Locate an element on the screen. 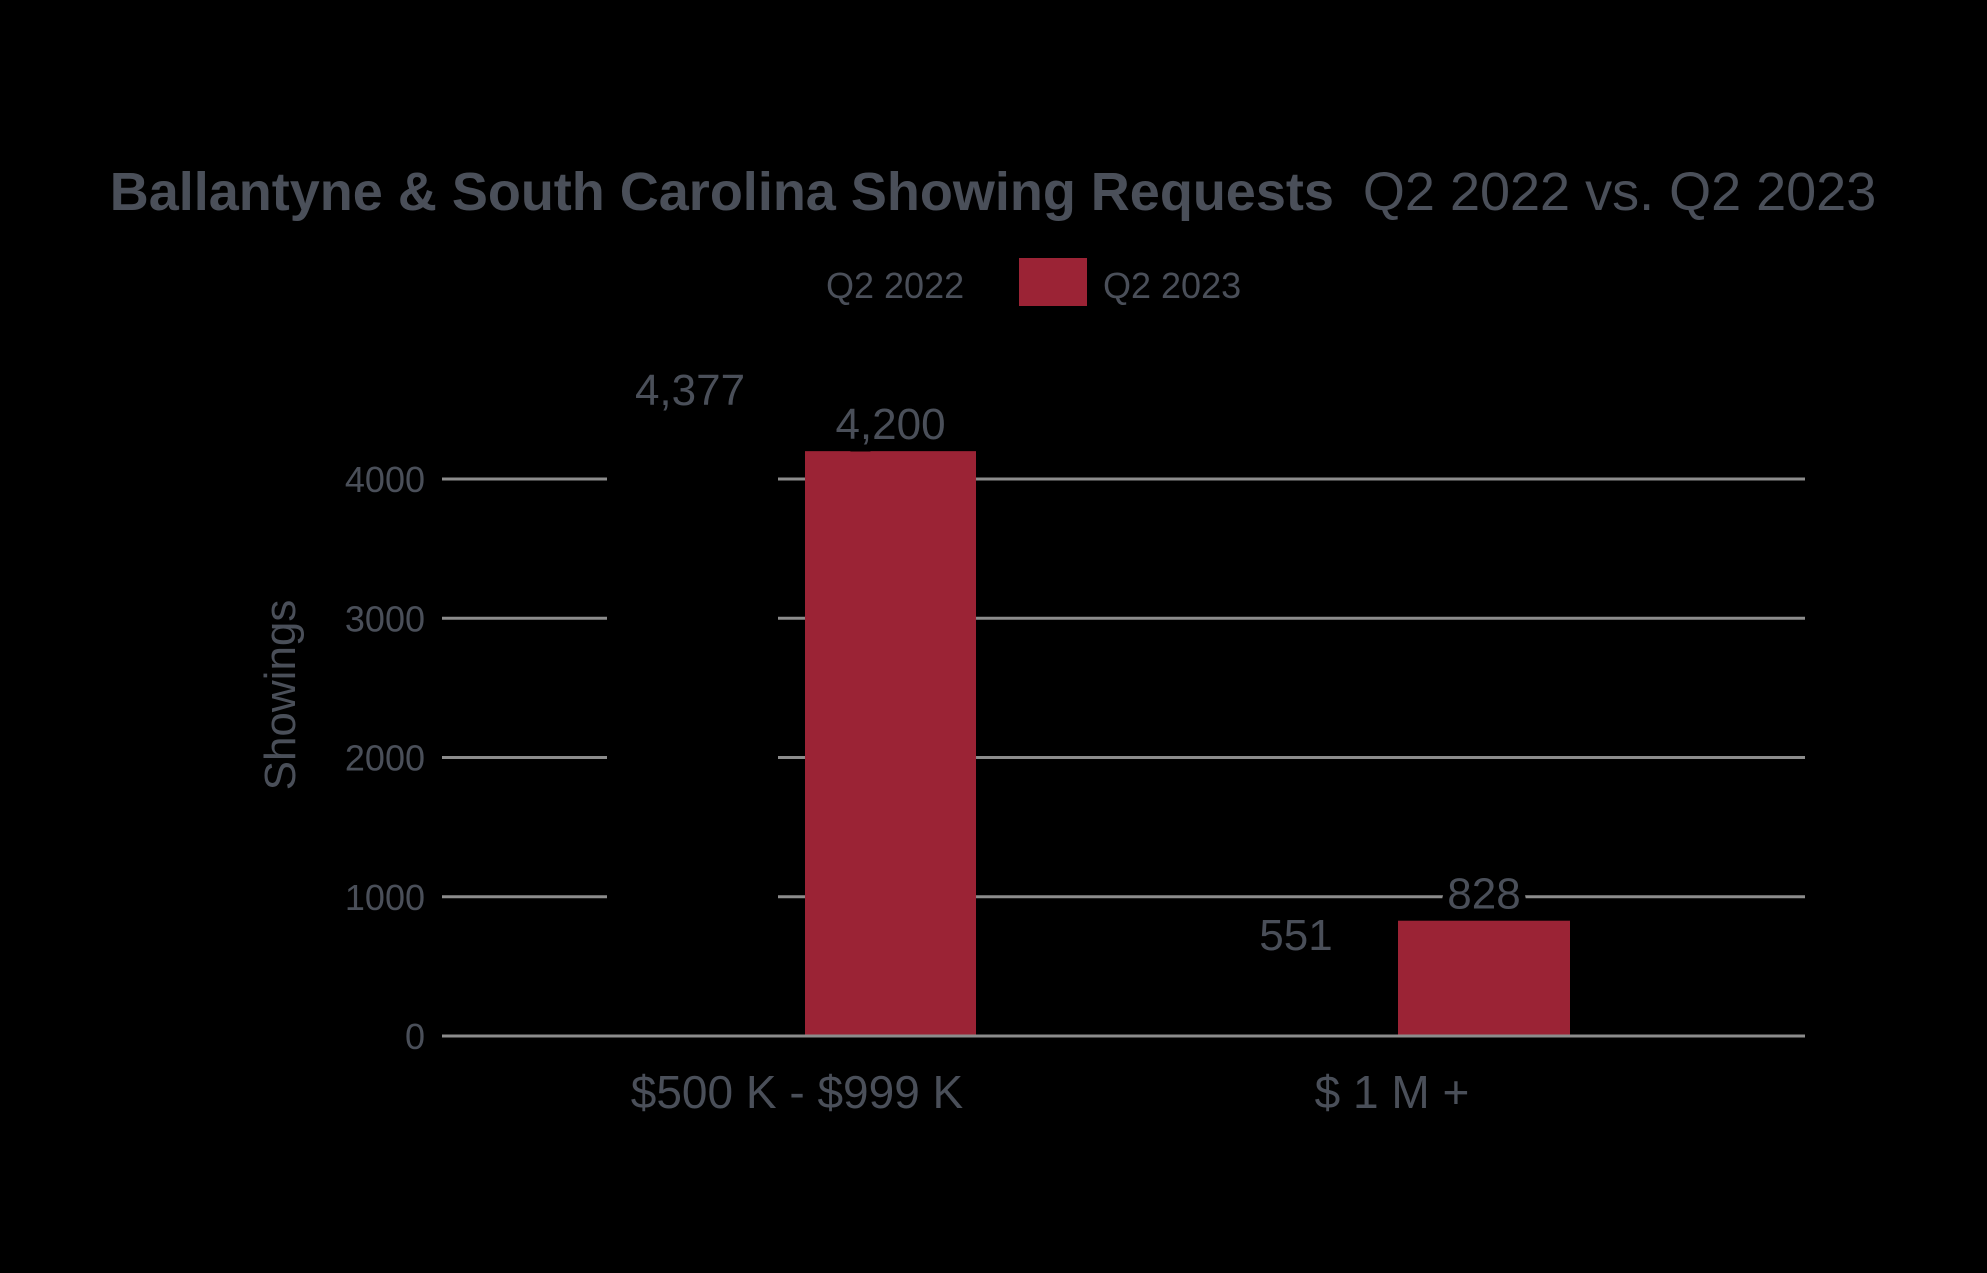 The width and height of the screenshot is (1987, 1273). data-label-q2-2022-1m-plus: 551 is located at coordinates (1295, 935).